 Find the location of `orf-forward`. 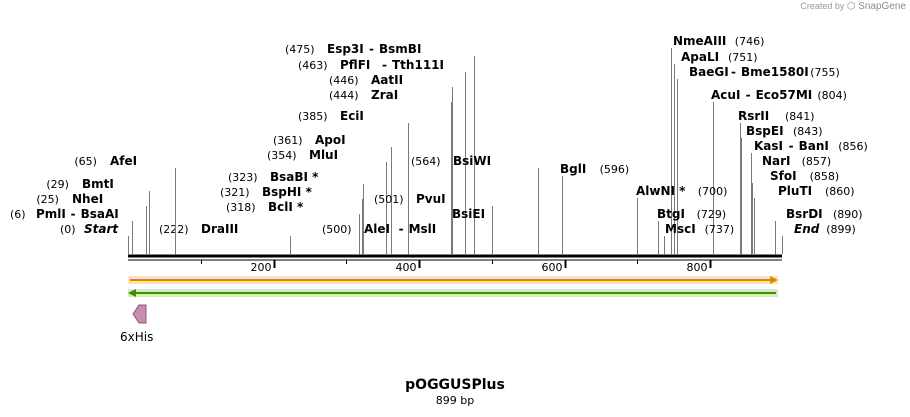

orf-forward is located at coordinates (453, 280).